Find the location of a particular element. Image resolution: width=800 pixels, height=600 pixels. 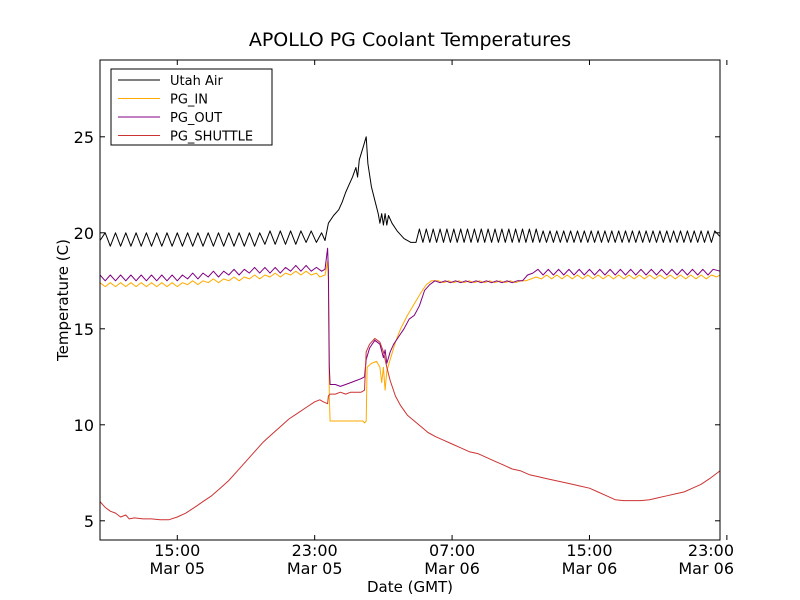

legend-label: PG_SHUTTLE is located at coordinates (211, 137).